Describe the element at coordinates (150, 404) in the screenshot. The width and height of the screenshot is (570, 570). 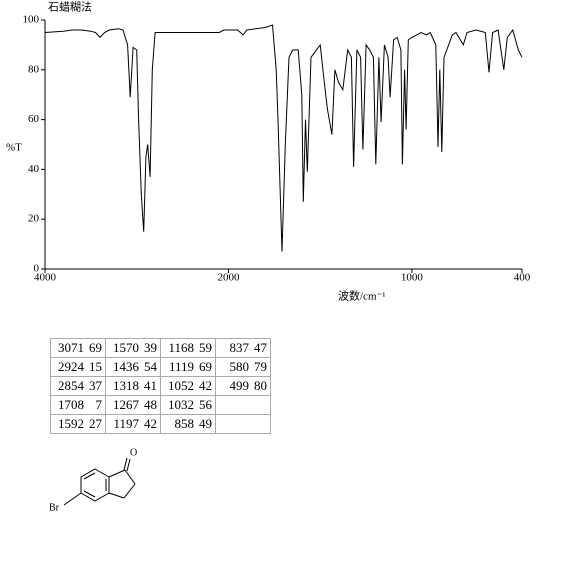
I see `transmittance: 48` at that location.